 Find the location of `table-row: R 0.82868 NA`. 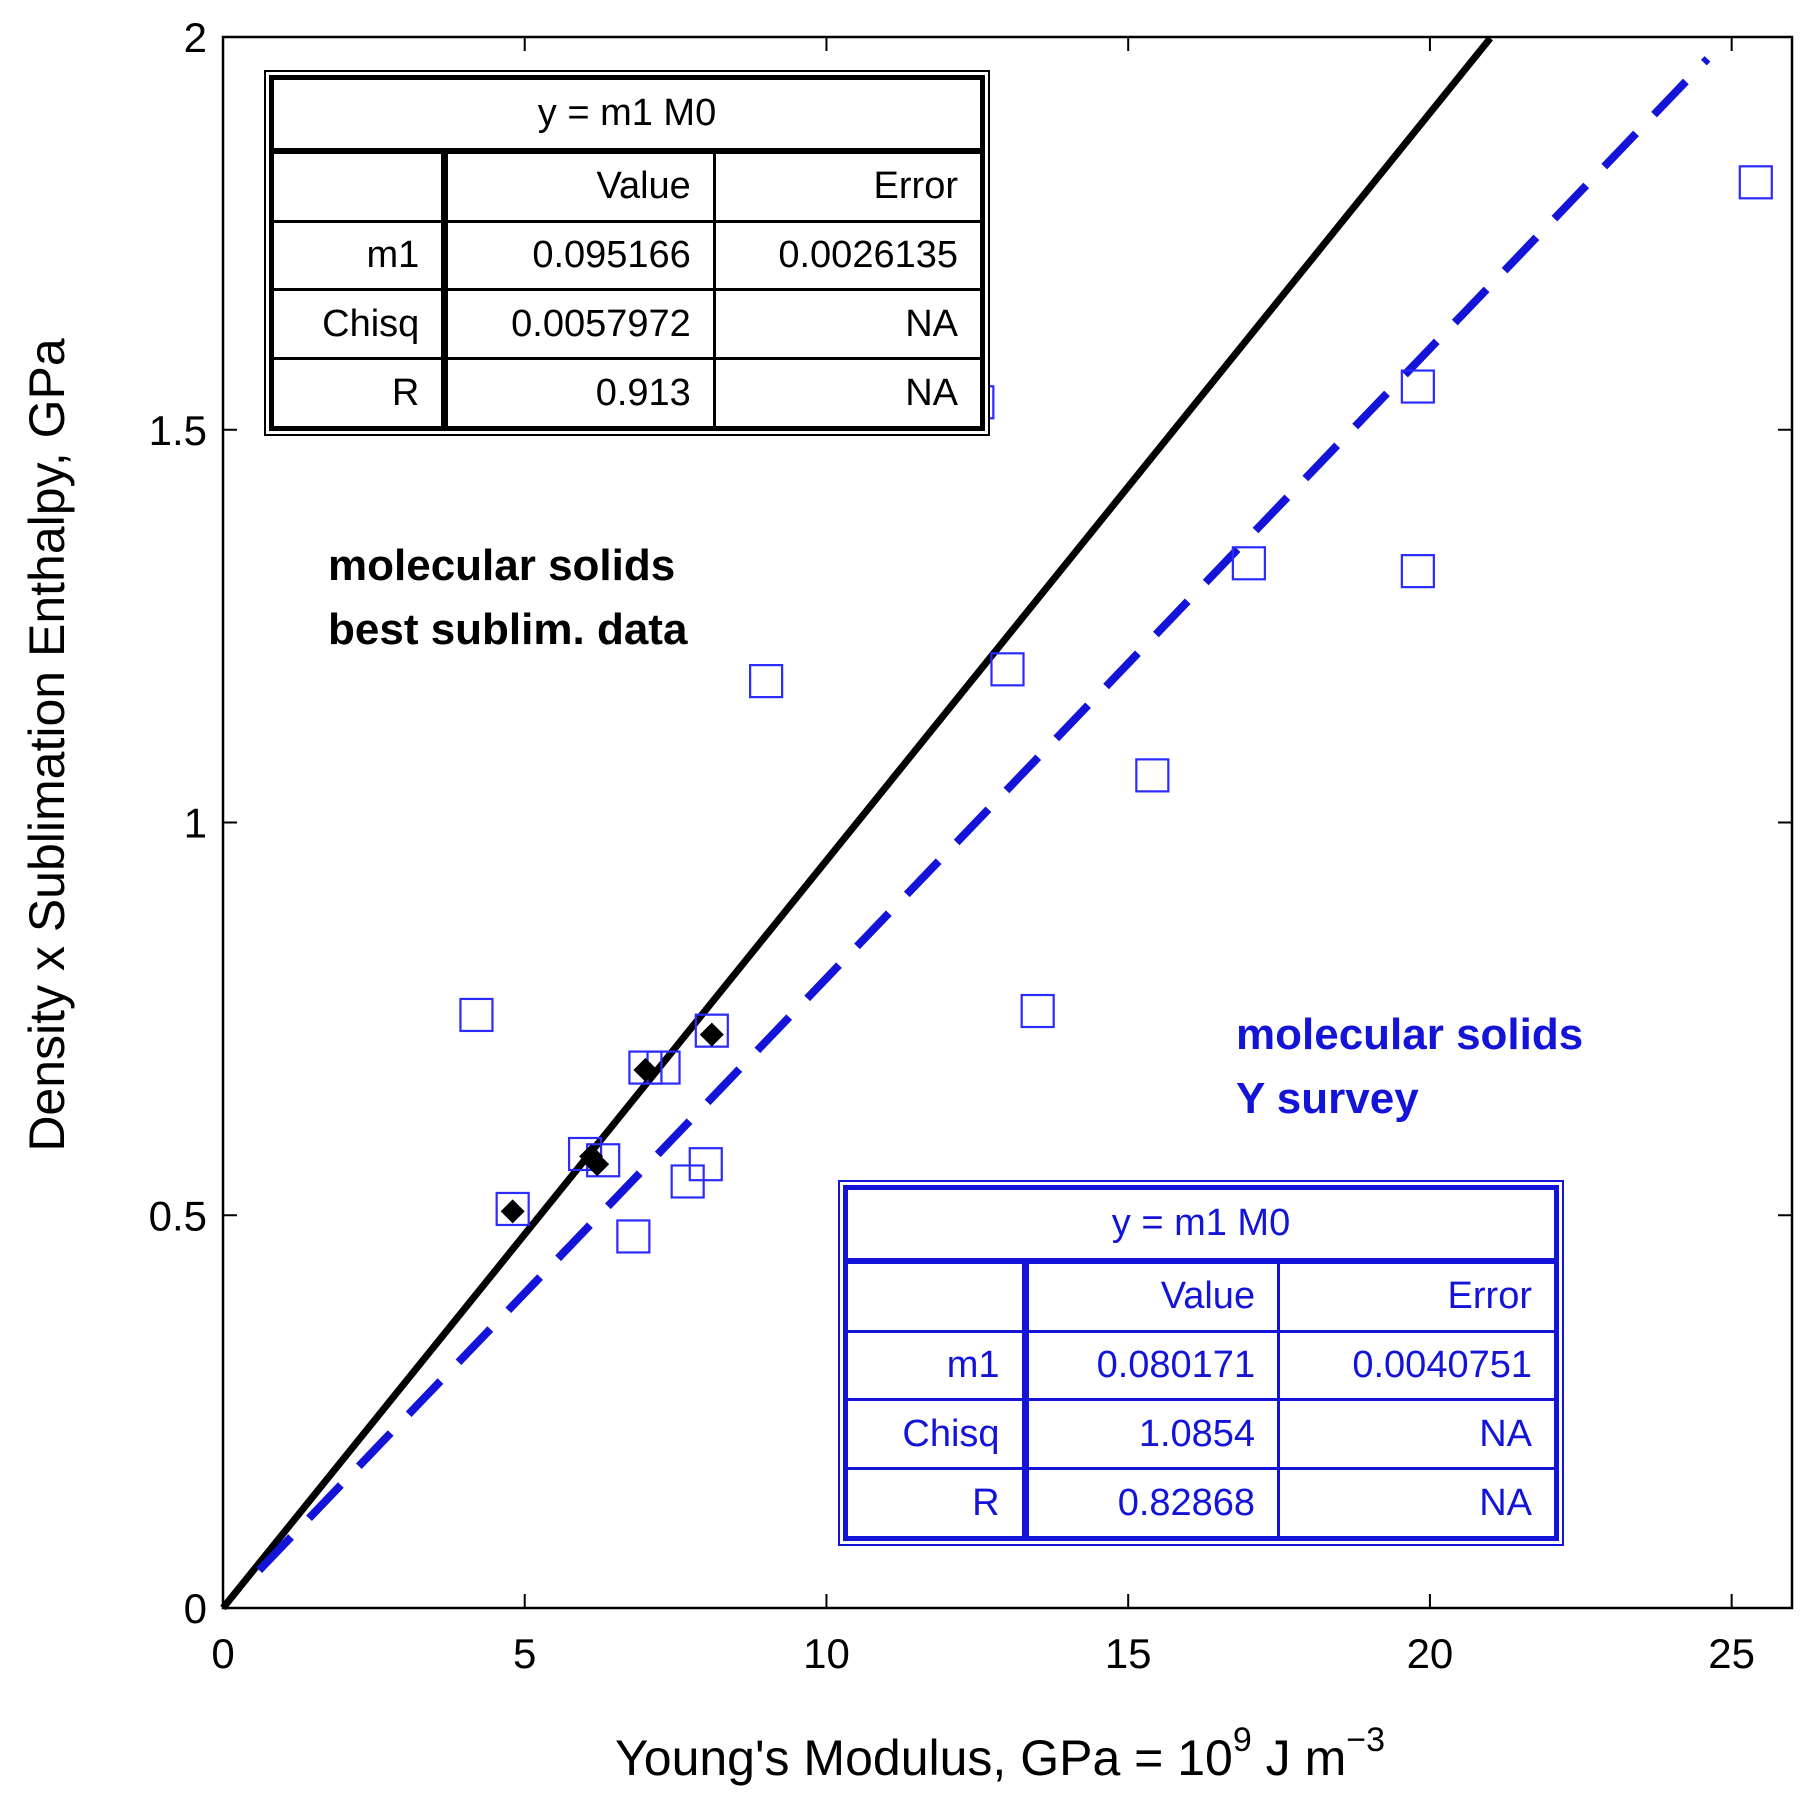

table-row: R 0.82868 NA is located at coordinates (1201, 1503).